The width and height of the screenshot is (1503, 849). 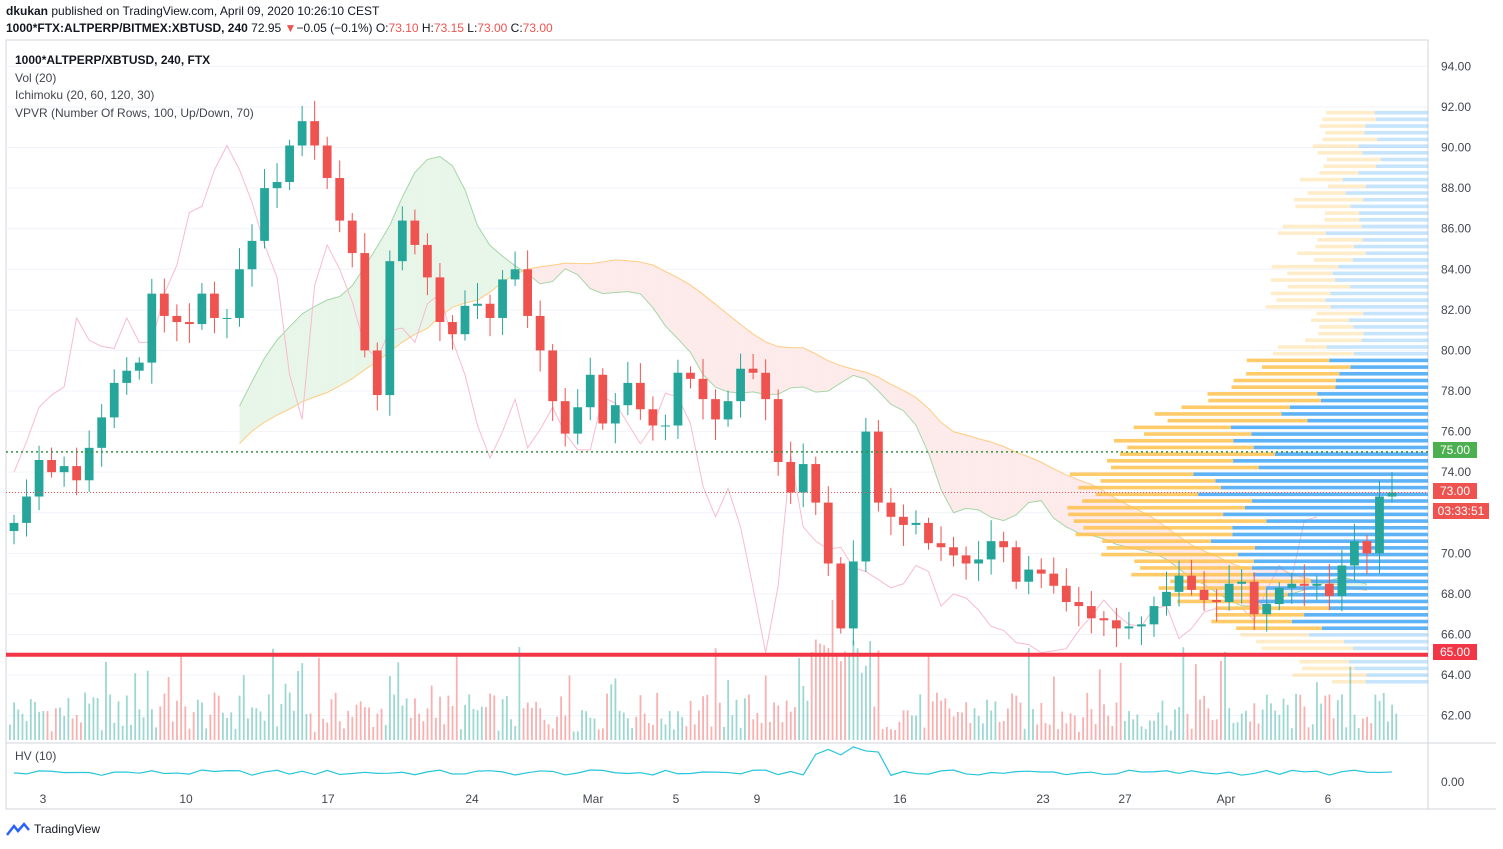 I want to click on x-tick-label: 27, so click(x=1125, y=799).